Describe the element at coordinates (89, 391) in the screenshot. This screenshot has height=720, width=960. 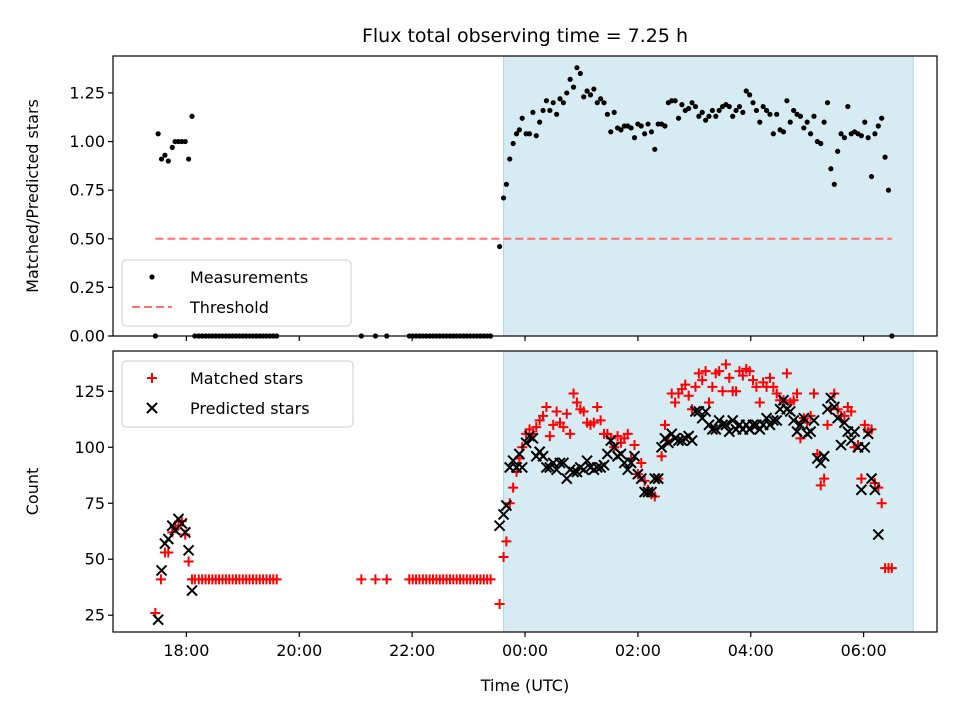
I see `y-tick-label: 125` at that location.